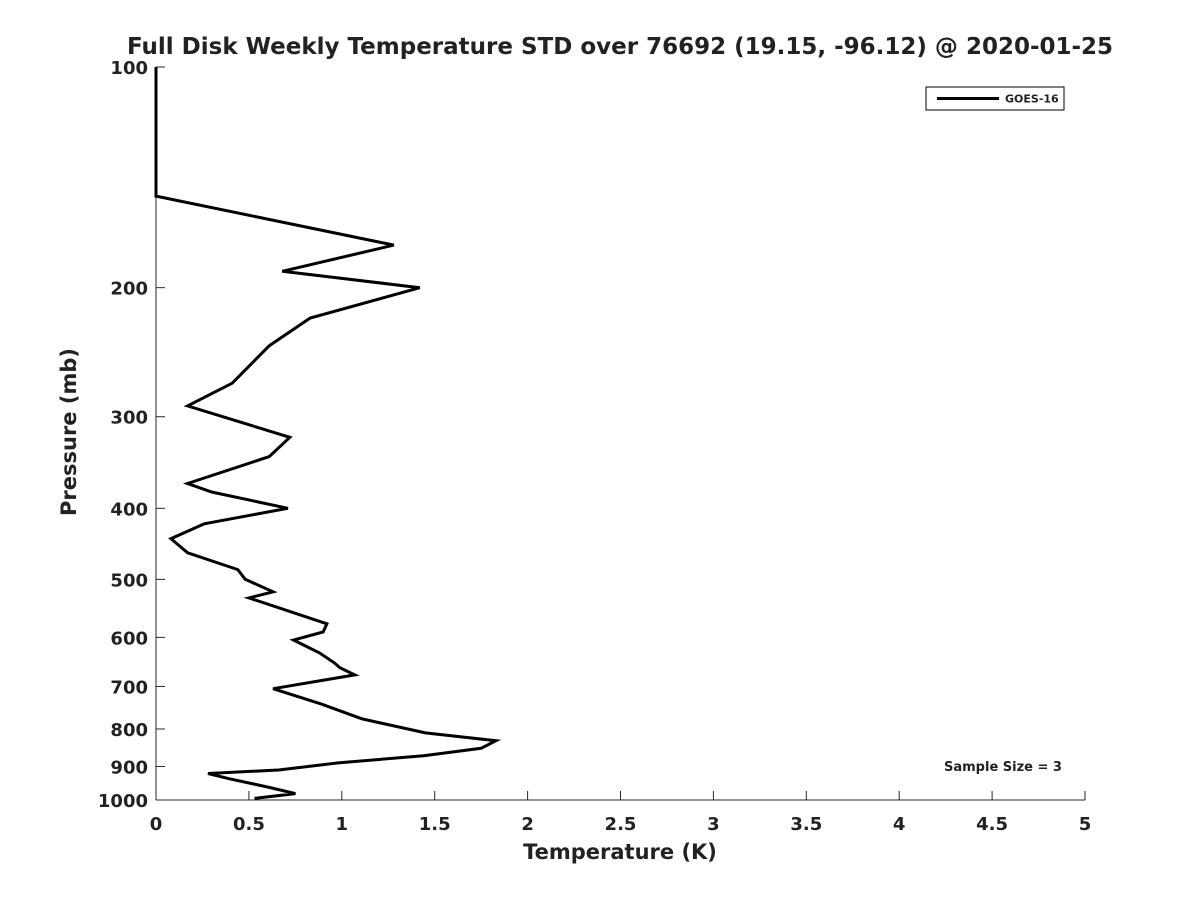  I want to click on y-tick-label: 800, so click(129, 730).